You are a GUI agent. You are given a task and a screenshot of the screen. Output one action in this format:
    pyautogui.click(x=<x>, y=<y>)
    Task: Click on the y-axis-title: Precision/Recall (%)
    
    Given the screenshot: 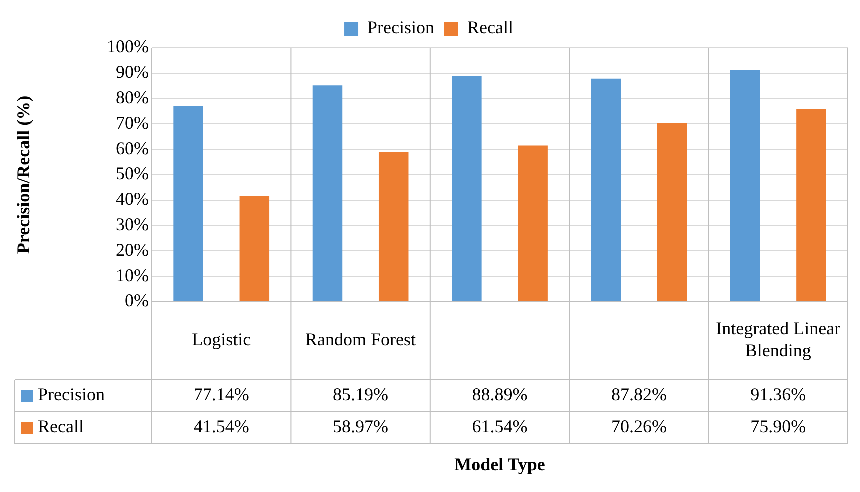 What is the action you would take?
    pyautogui.click(x=23, y=175)
    